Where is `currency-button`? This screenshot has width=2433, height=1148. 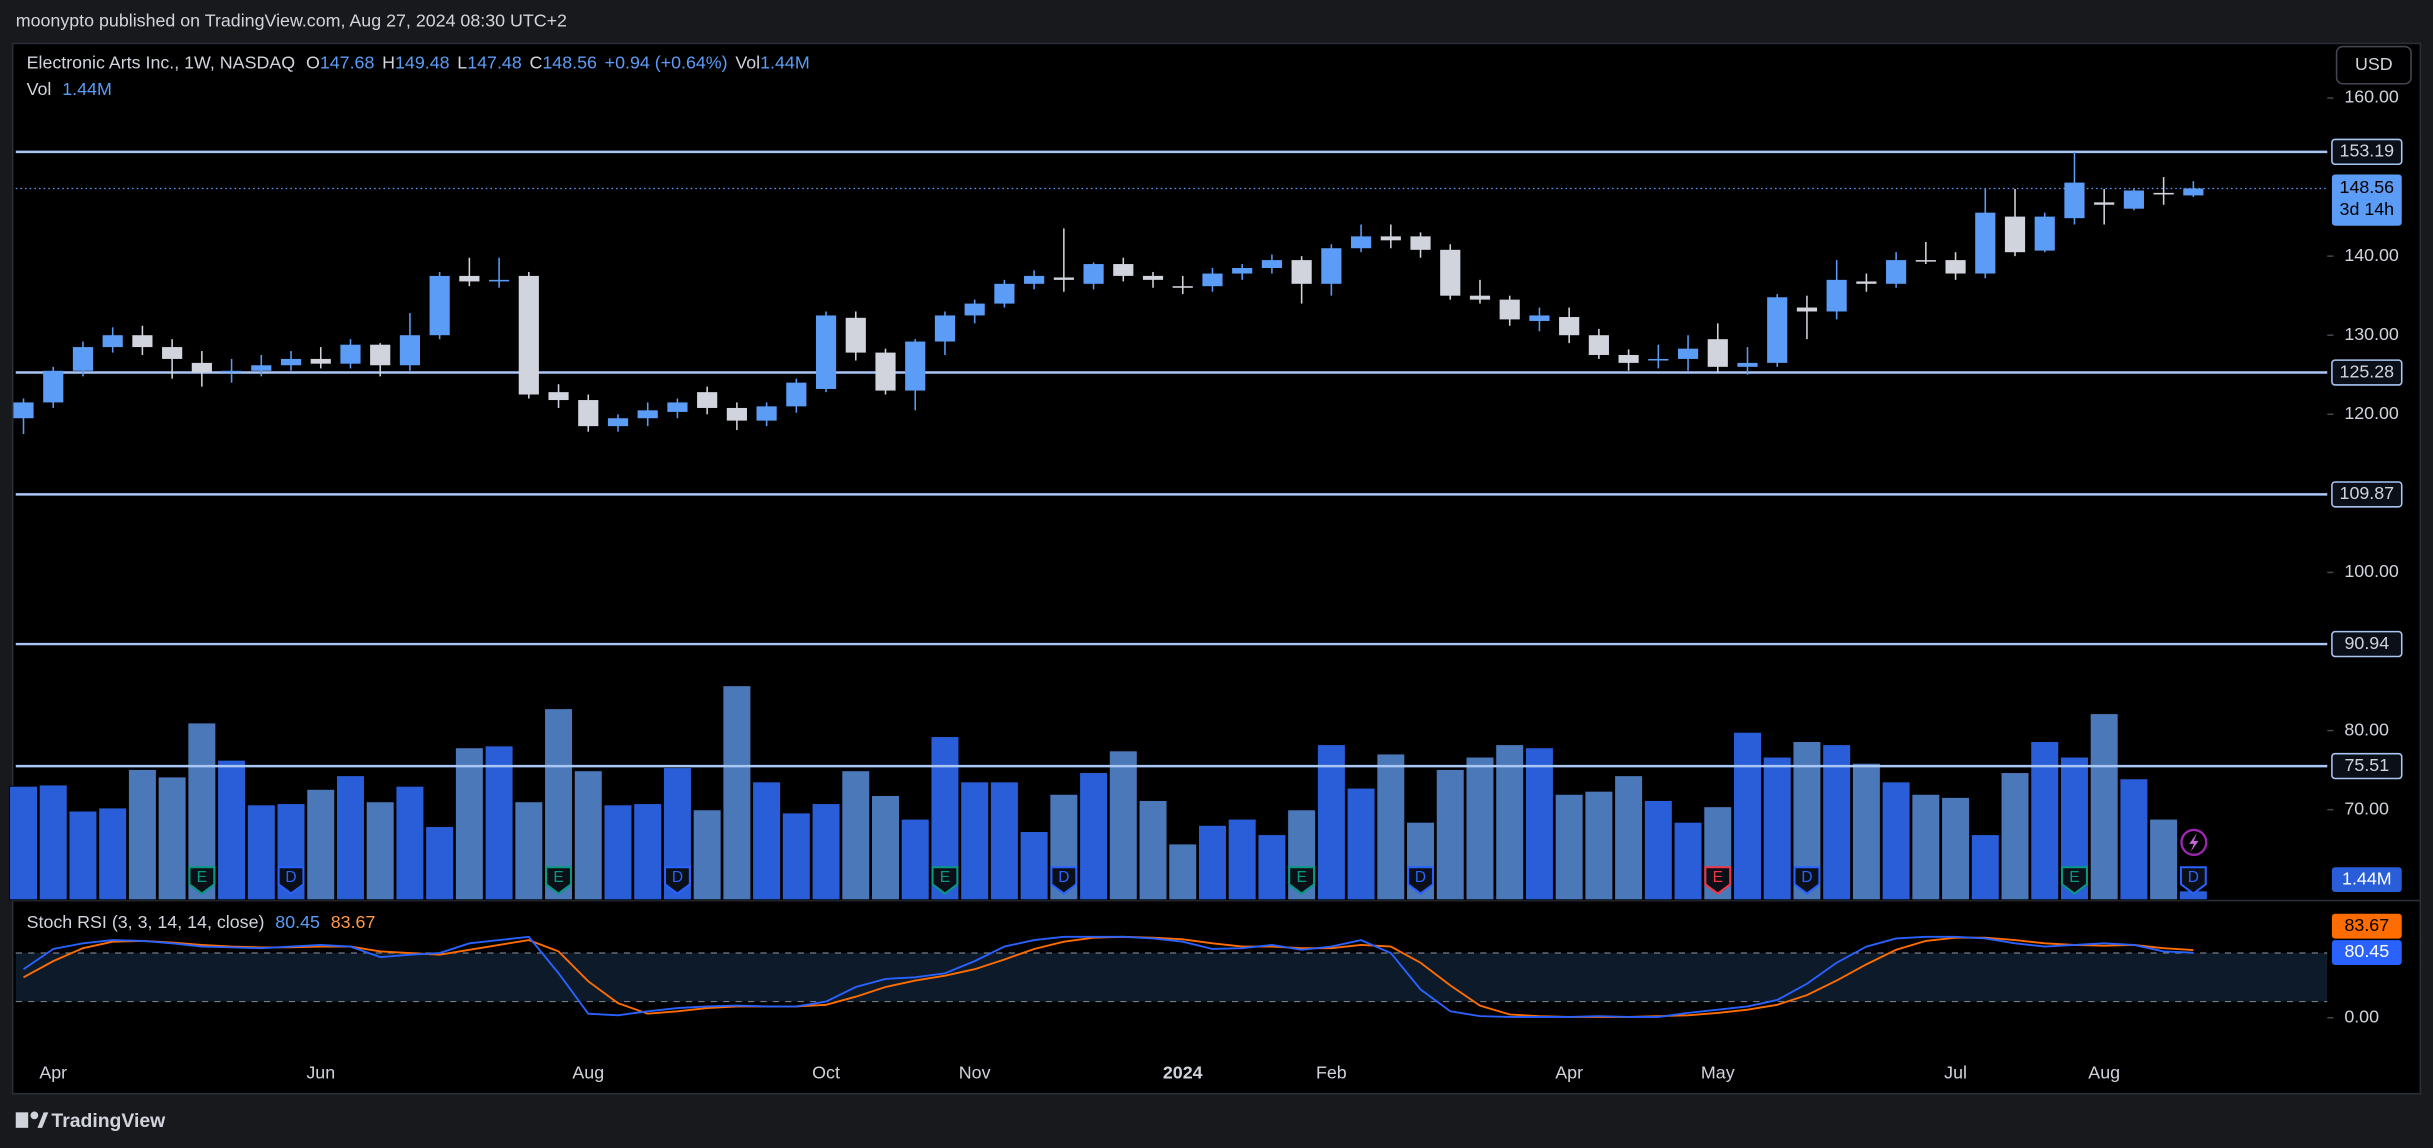
currency-button is located at coordinates (2373, 65).